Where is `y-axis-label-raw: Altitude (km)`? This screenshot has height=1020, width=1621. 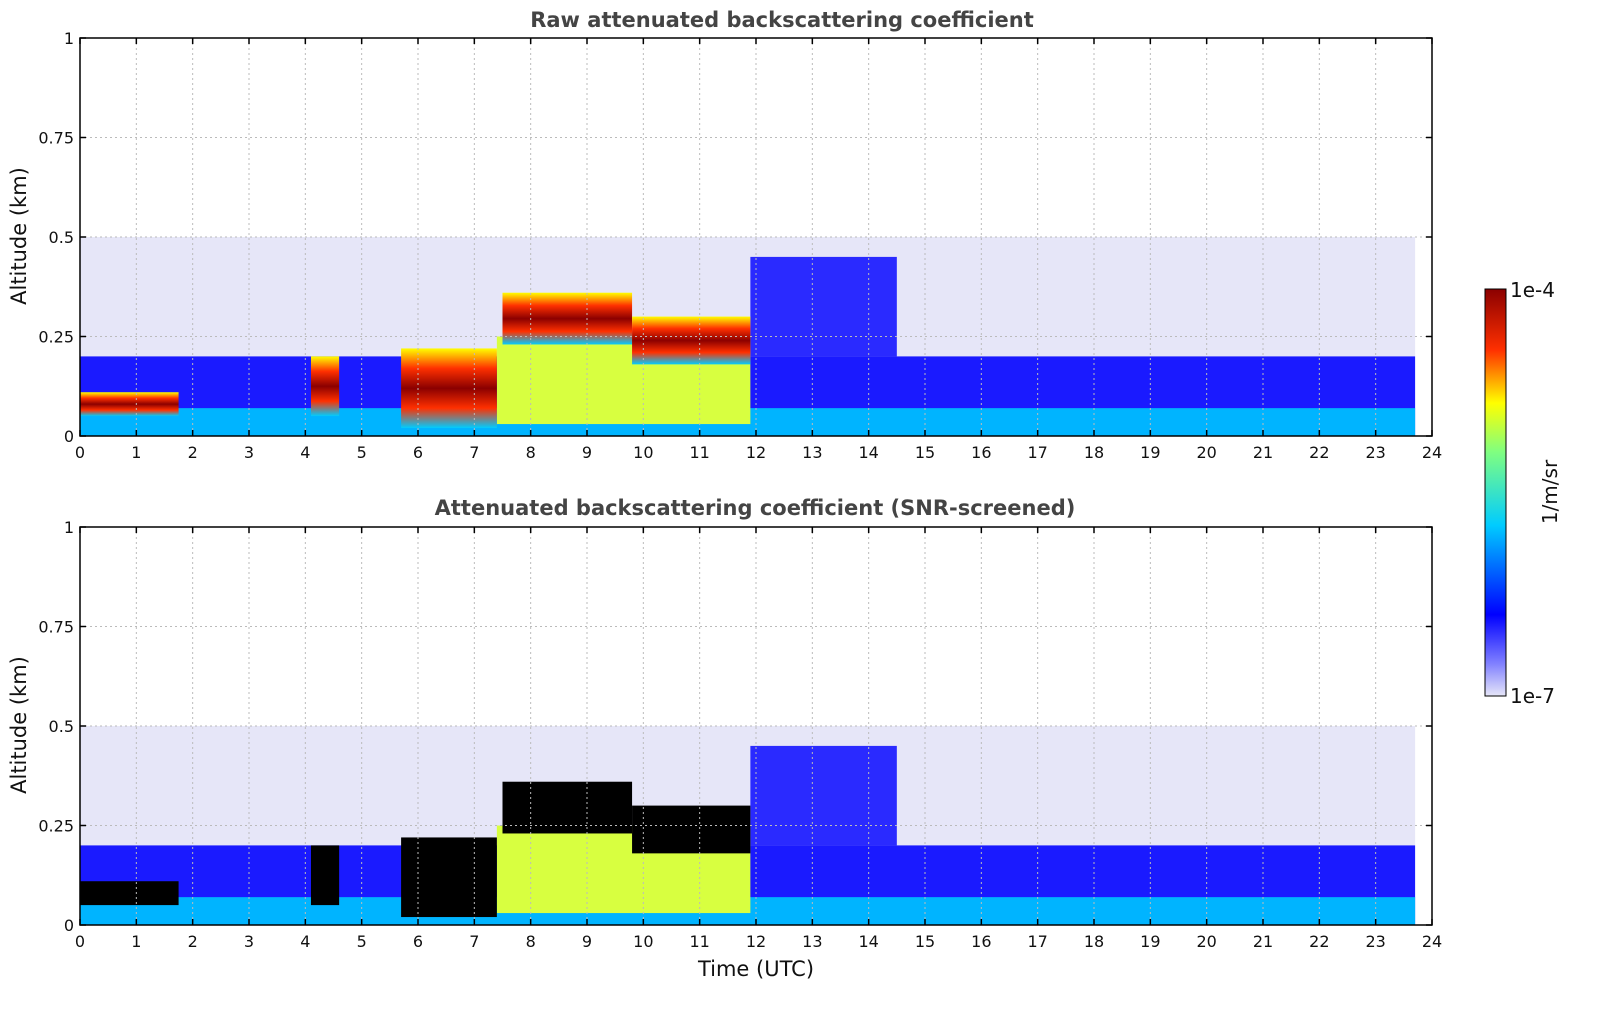 y-axis-label-raw: Altitude (km) is located at coordinates (19, 236).